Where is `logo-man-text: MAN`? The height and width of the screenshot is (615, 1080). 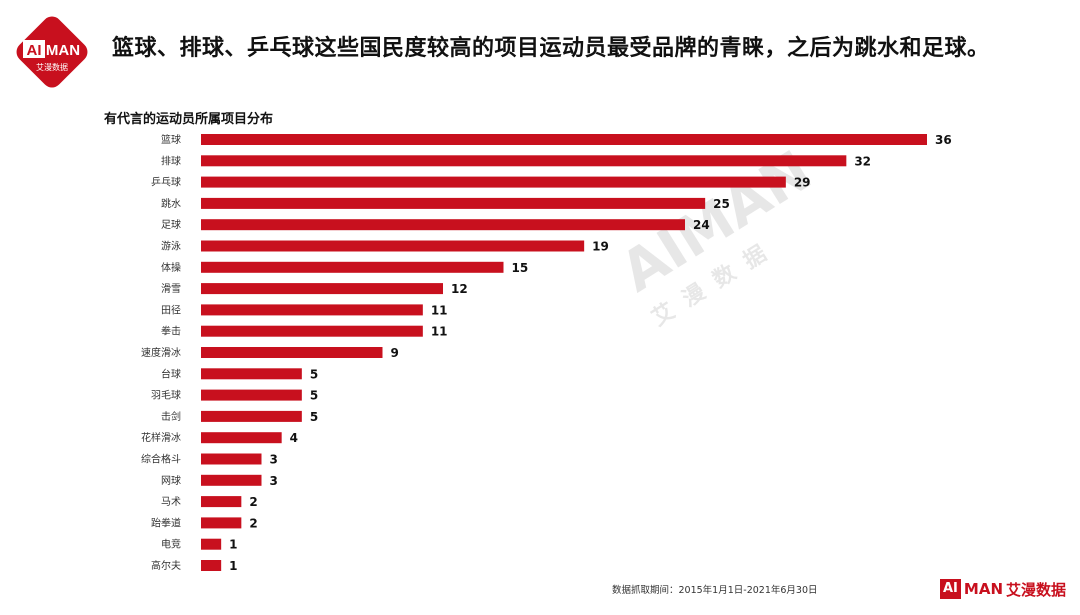
logo-man-text: MAN is located at coordinates (63, 50).